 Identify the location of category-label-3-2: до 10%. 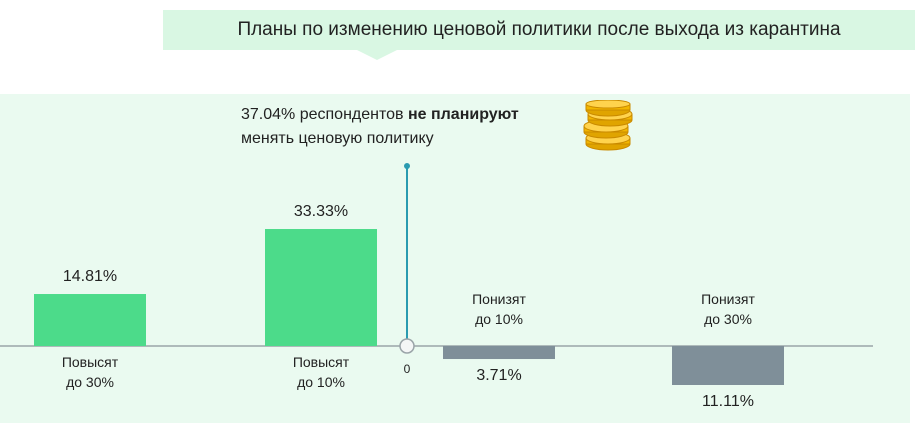
(499, 319).